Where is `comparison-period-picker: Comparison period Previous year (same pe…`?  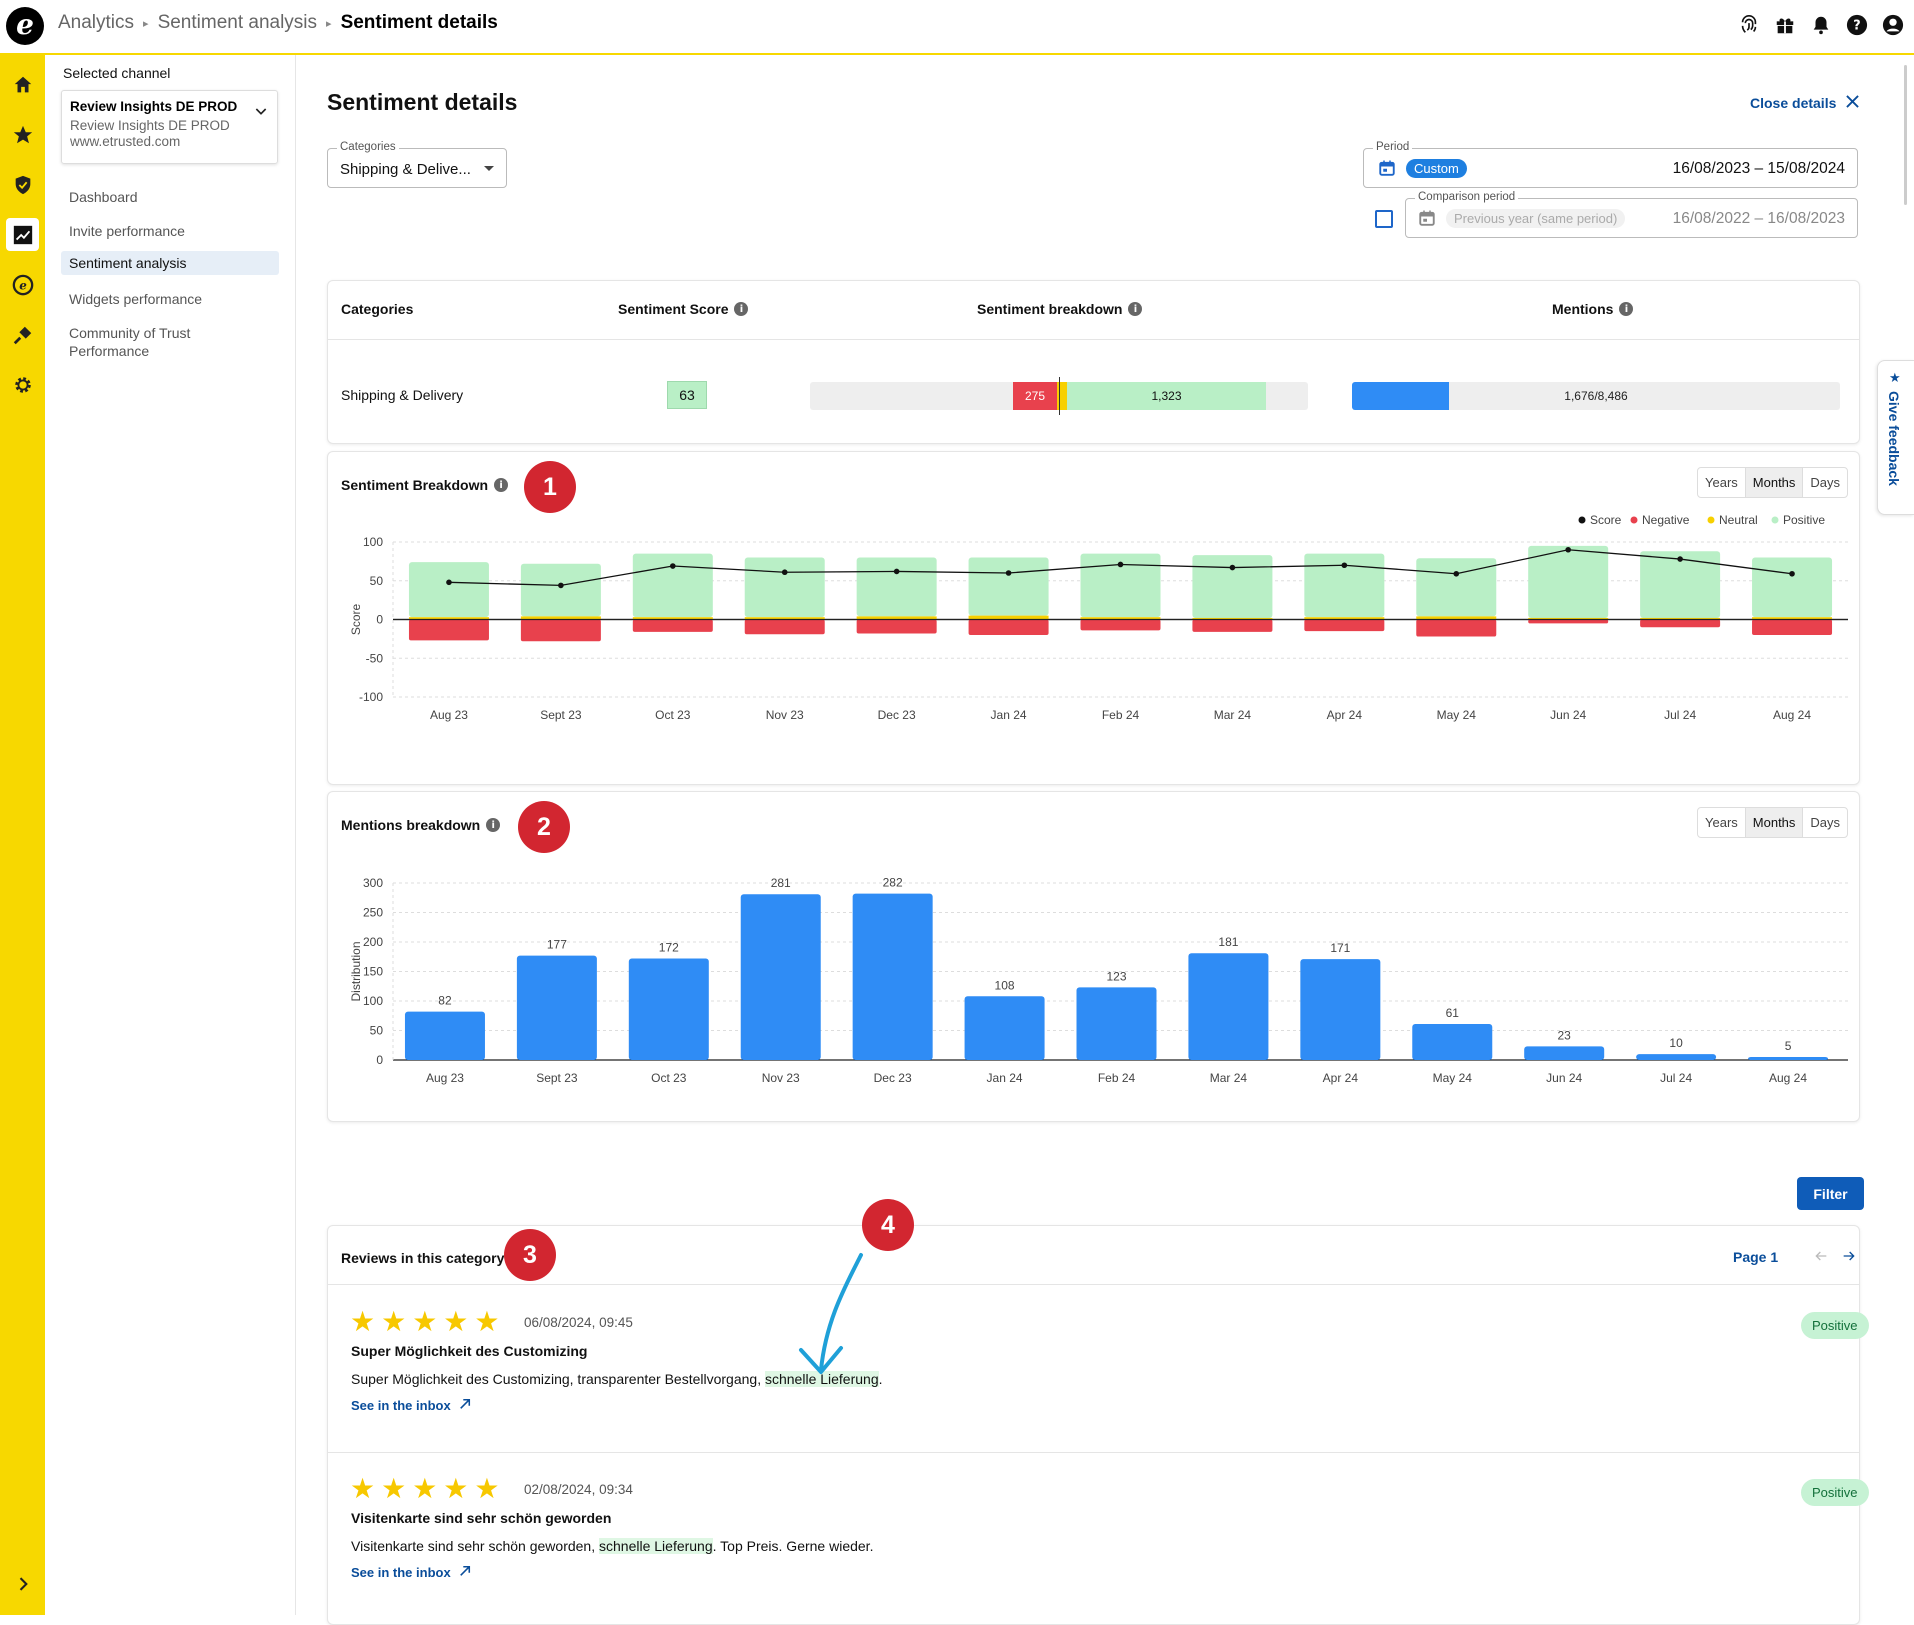
comparison-period-picker: Comparison period Previous year (same pe… is located at coordinates (1631, 214).